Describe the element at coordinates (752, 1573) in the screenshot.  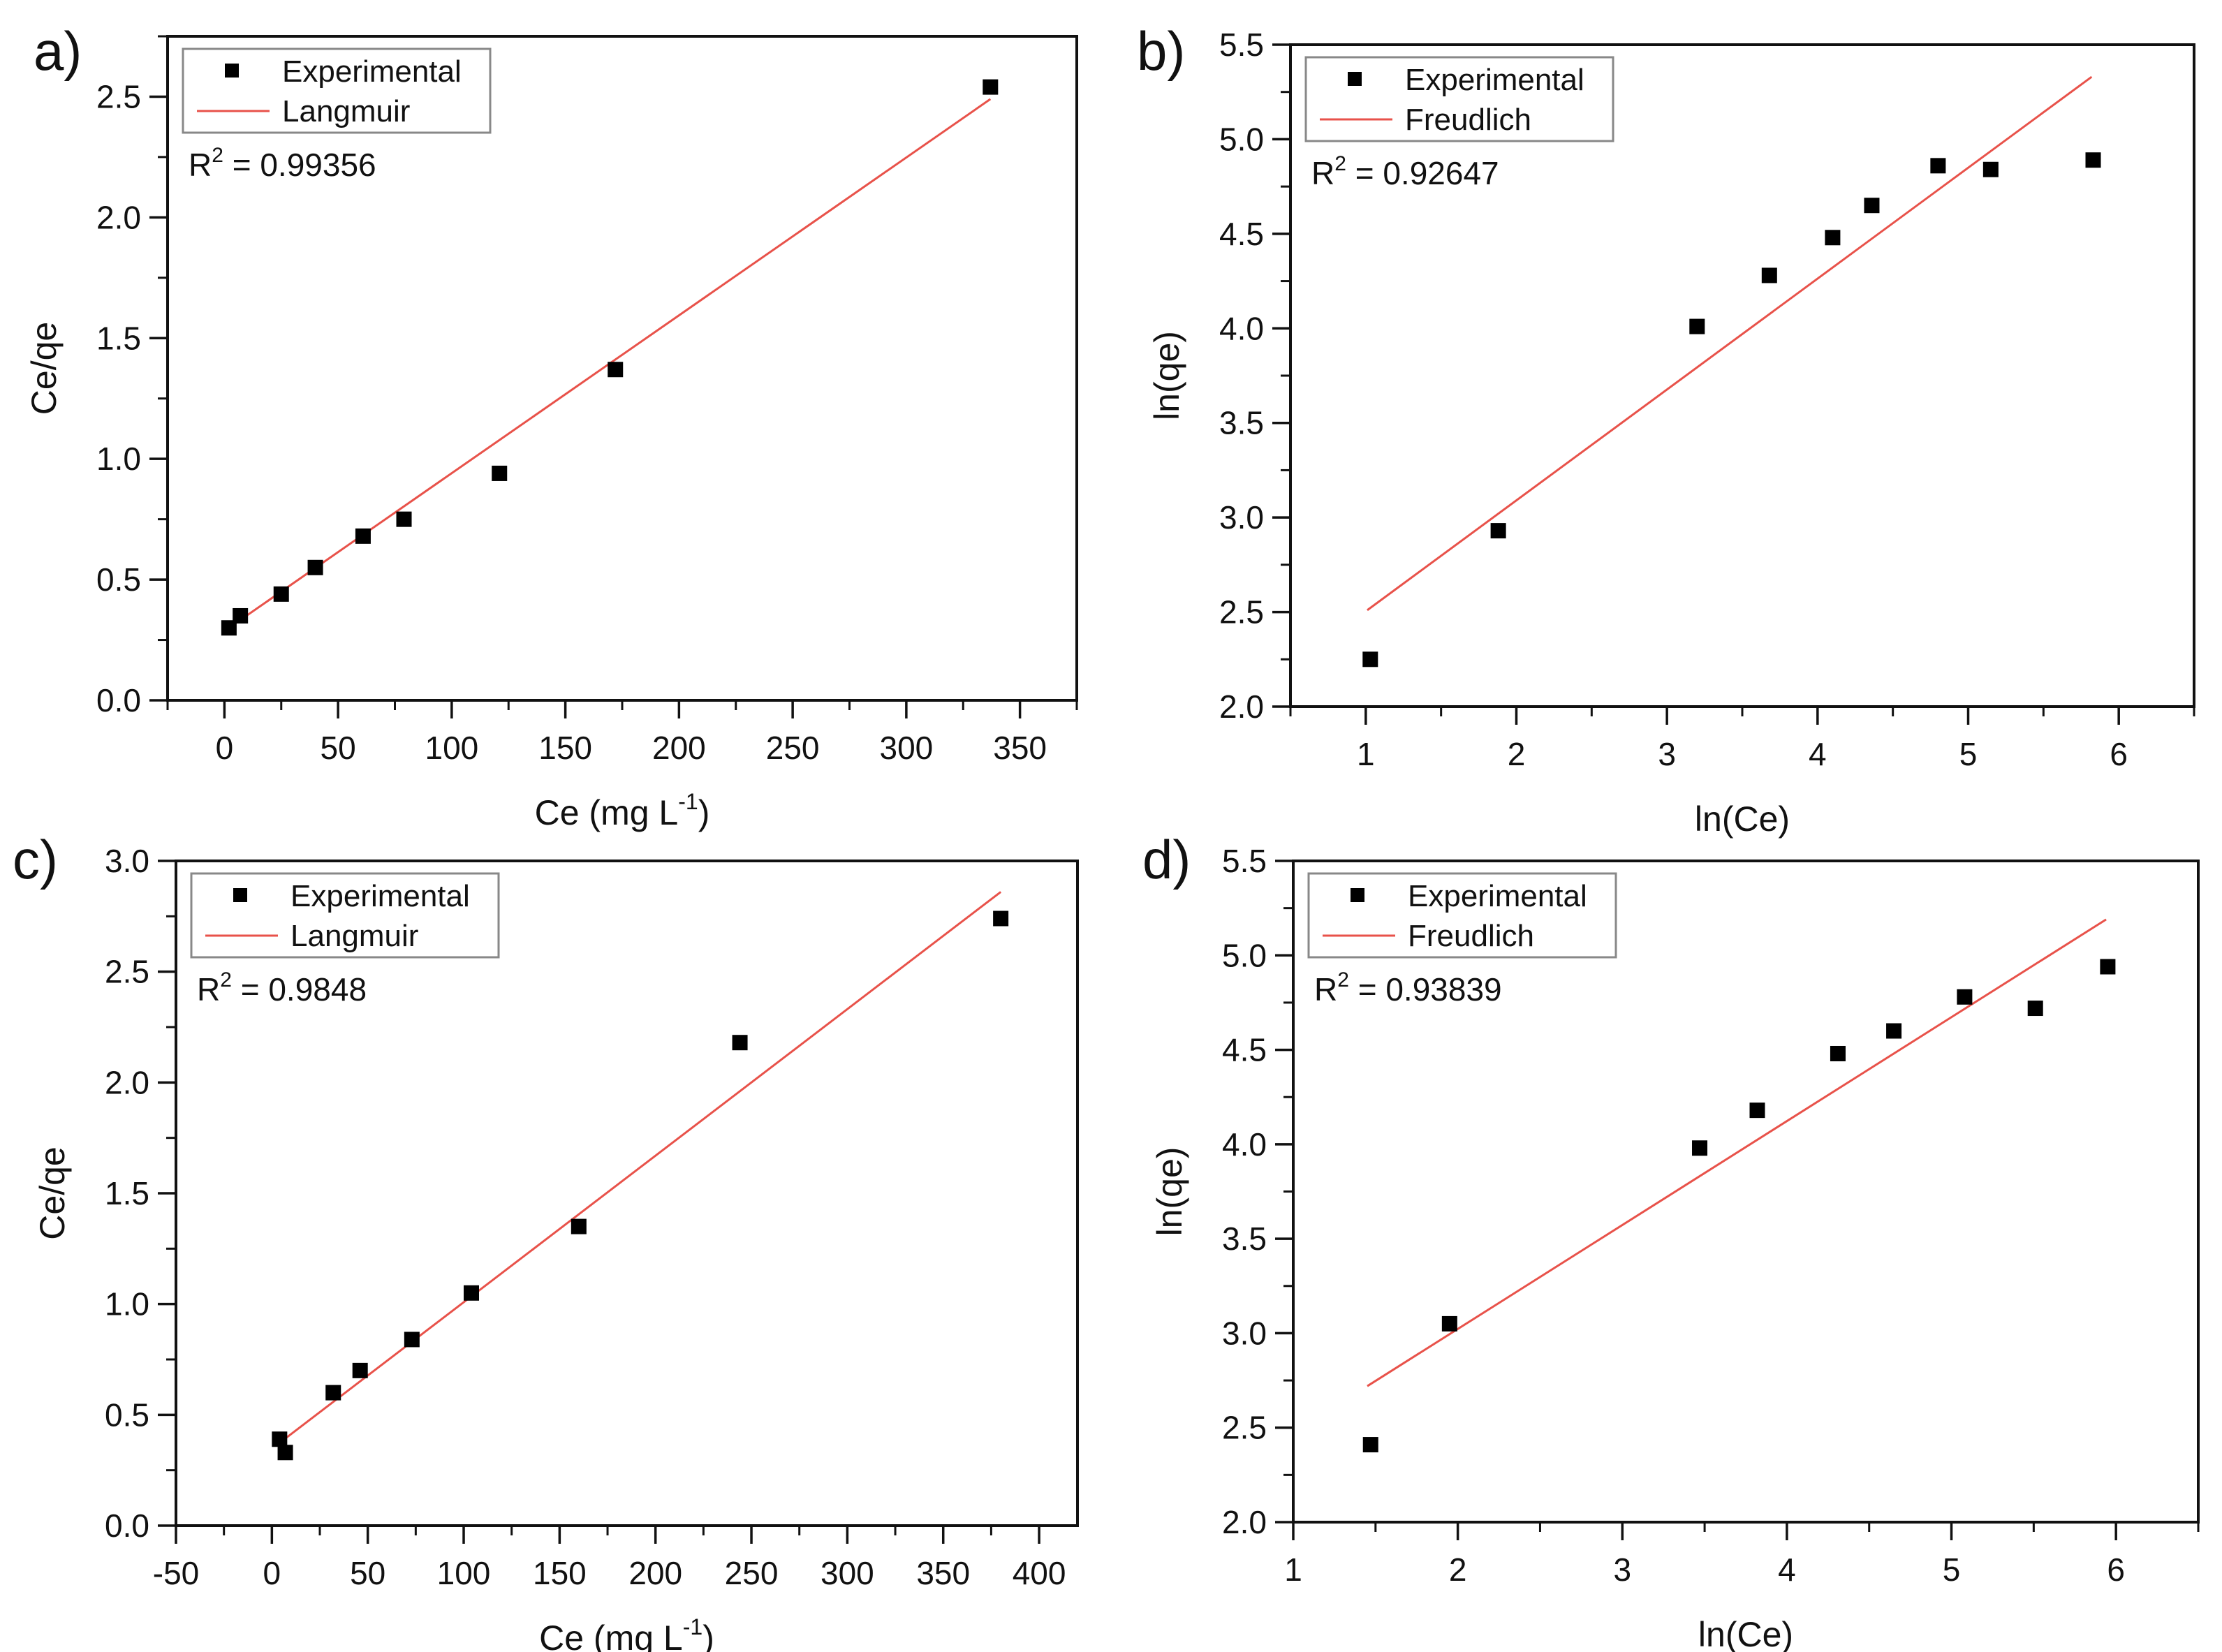
I see `x-tick-label: 250` at that location.